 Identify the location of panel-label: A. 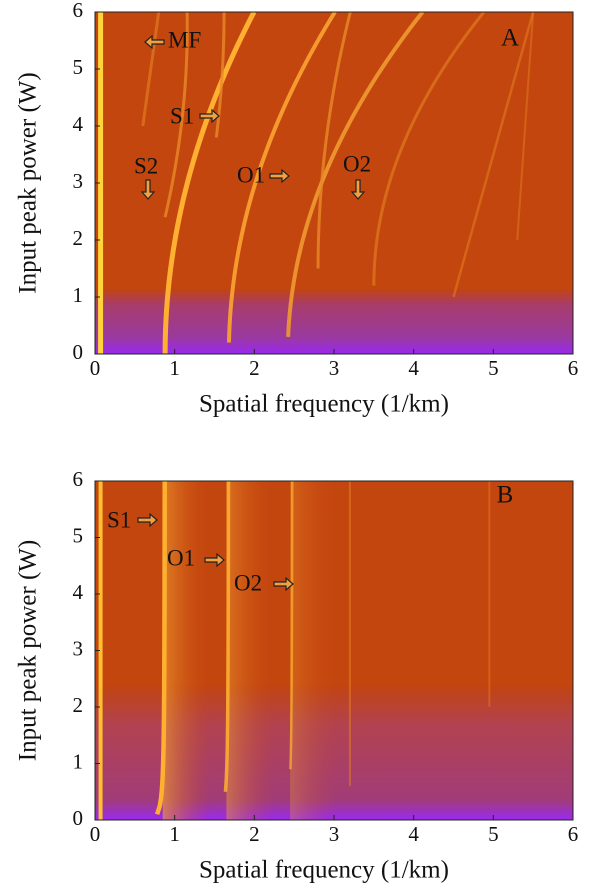
(510, 38).